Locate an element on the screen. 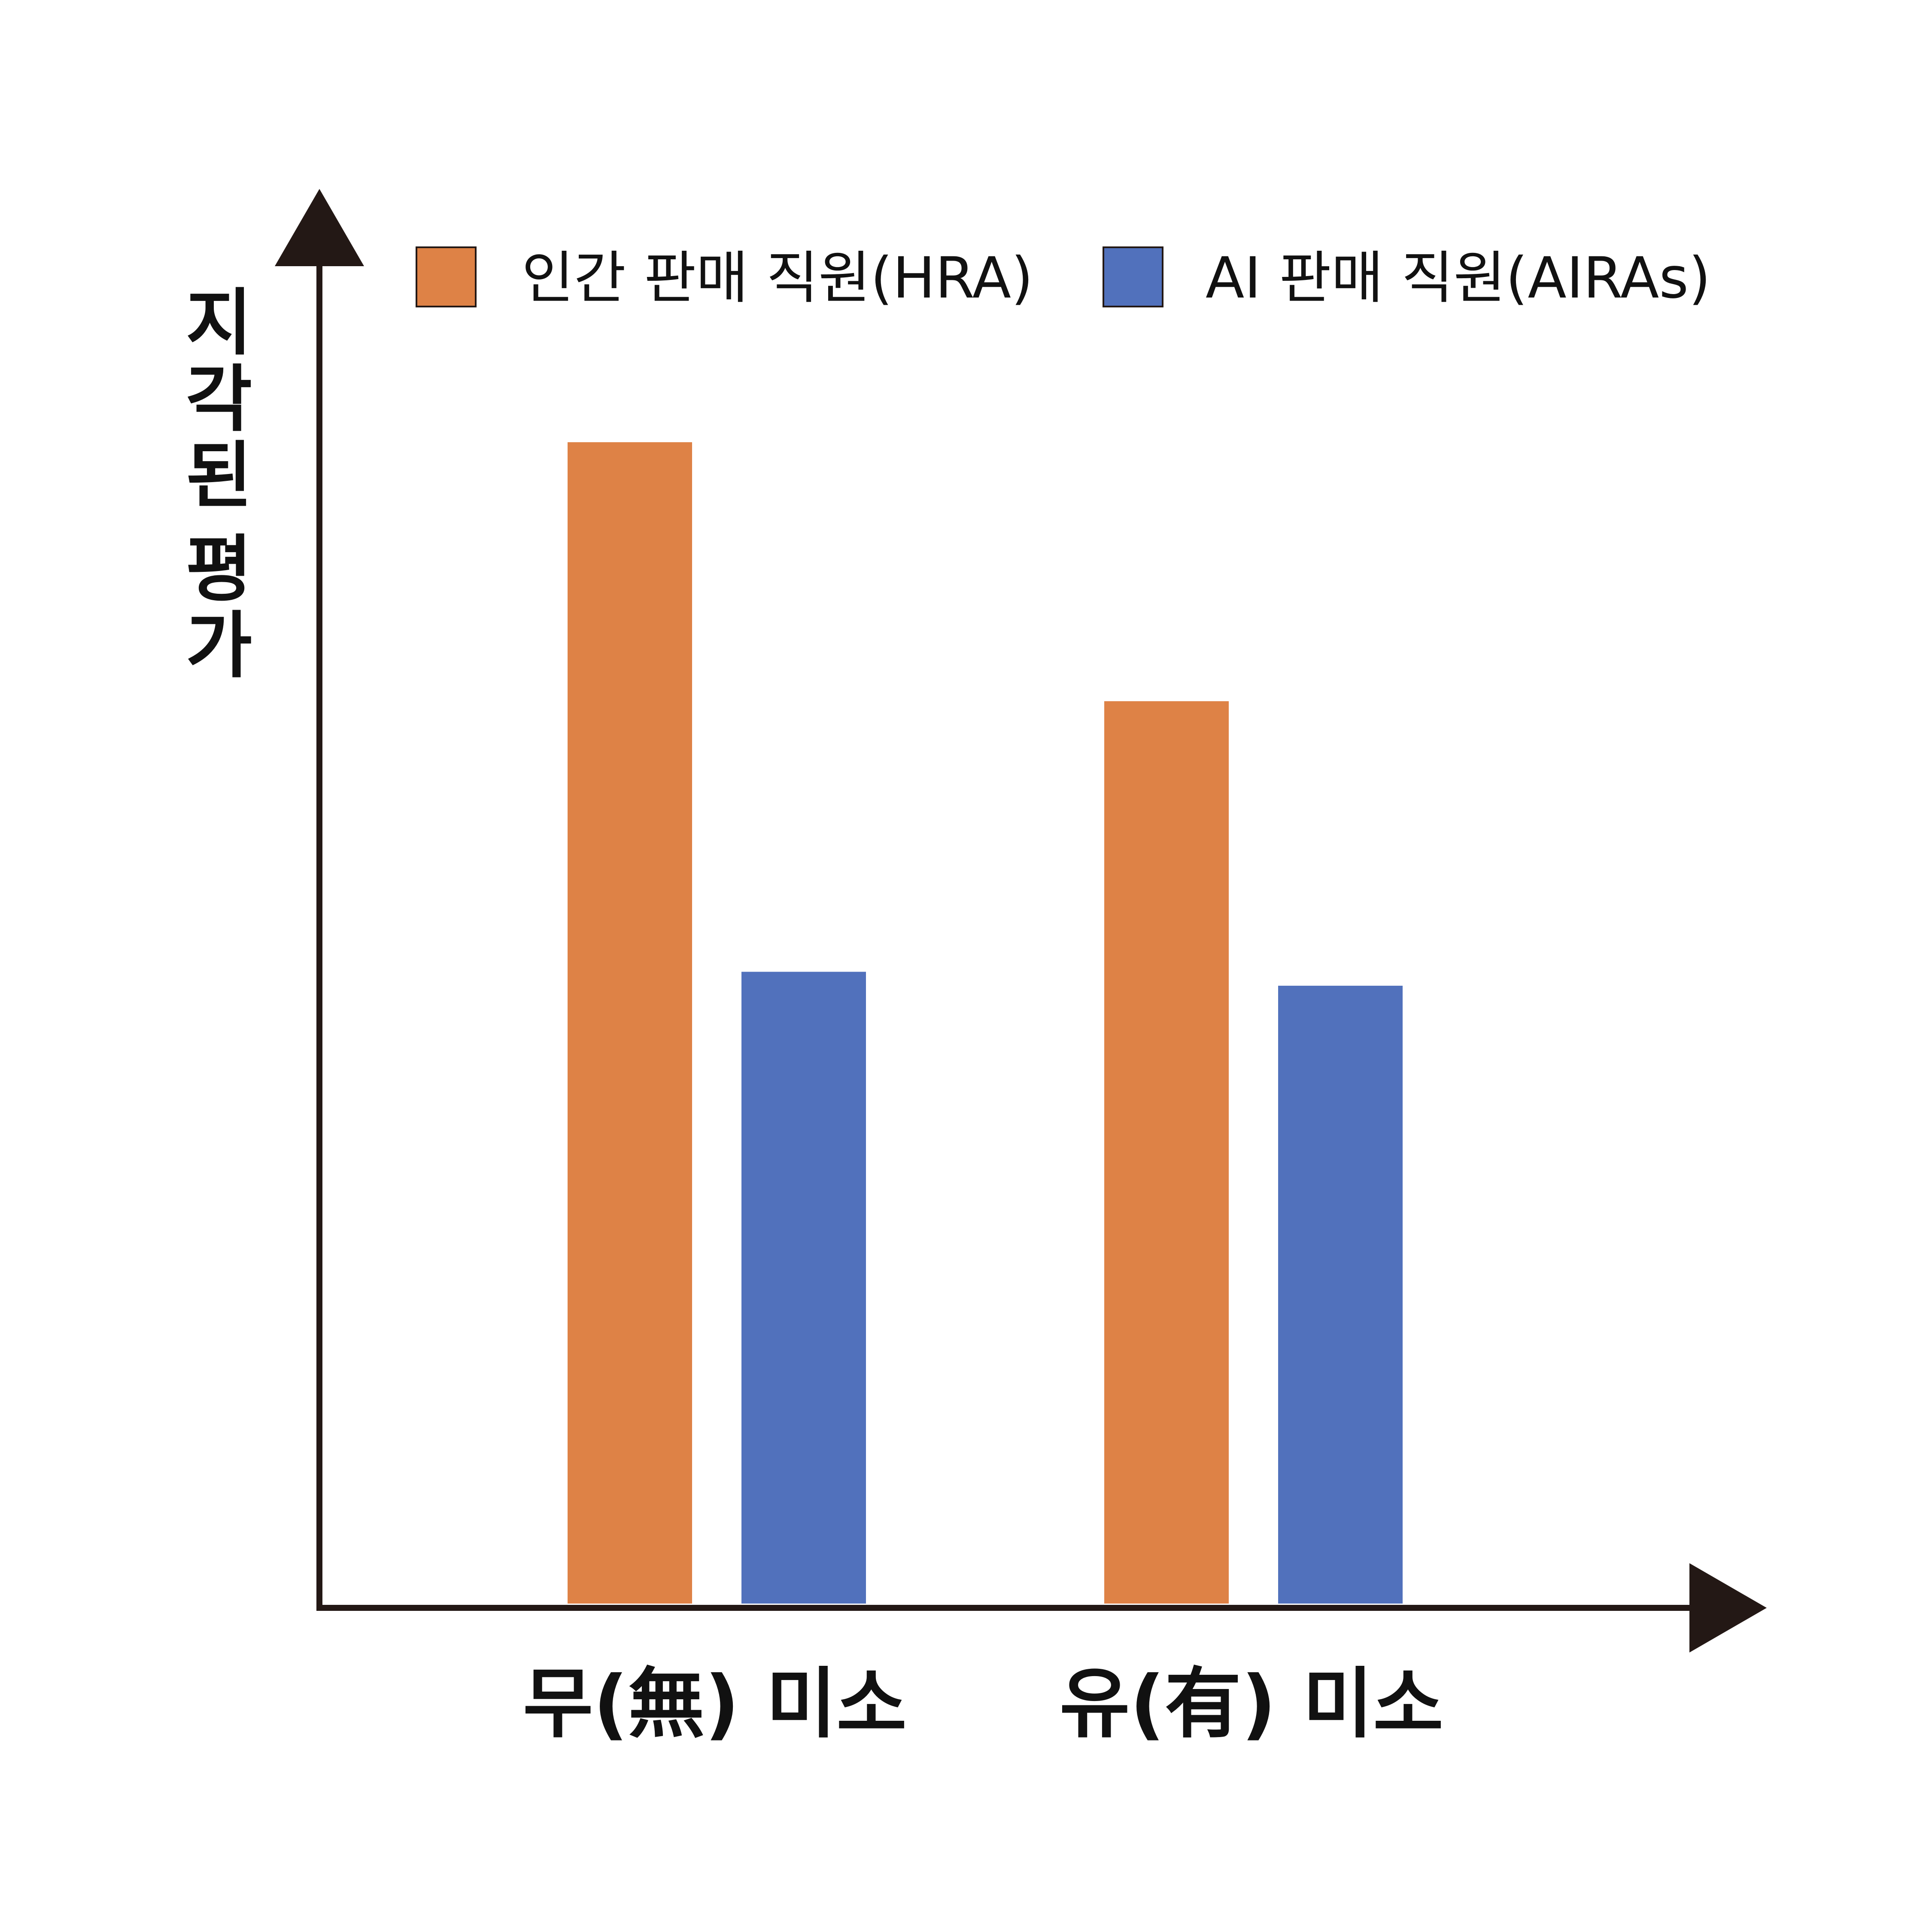 The height and width of the screenshot is (1932, 1932). category-labels: 무(無) 미소 유(有) 미소 is located at coordinates (983, 1704).